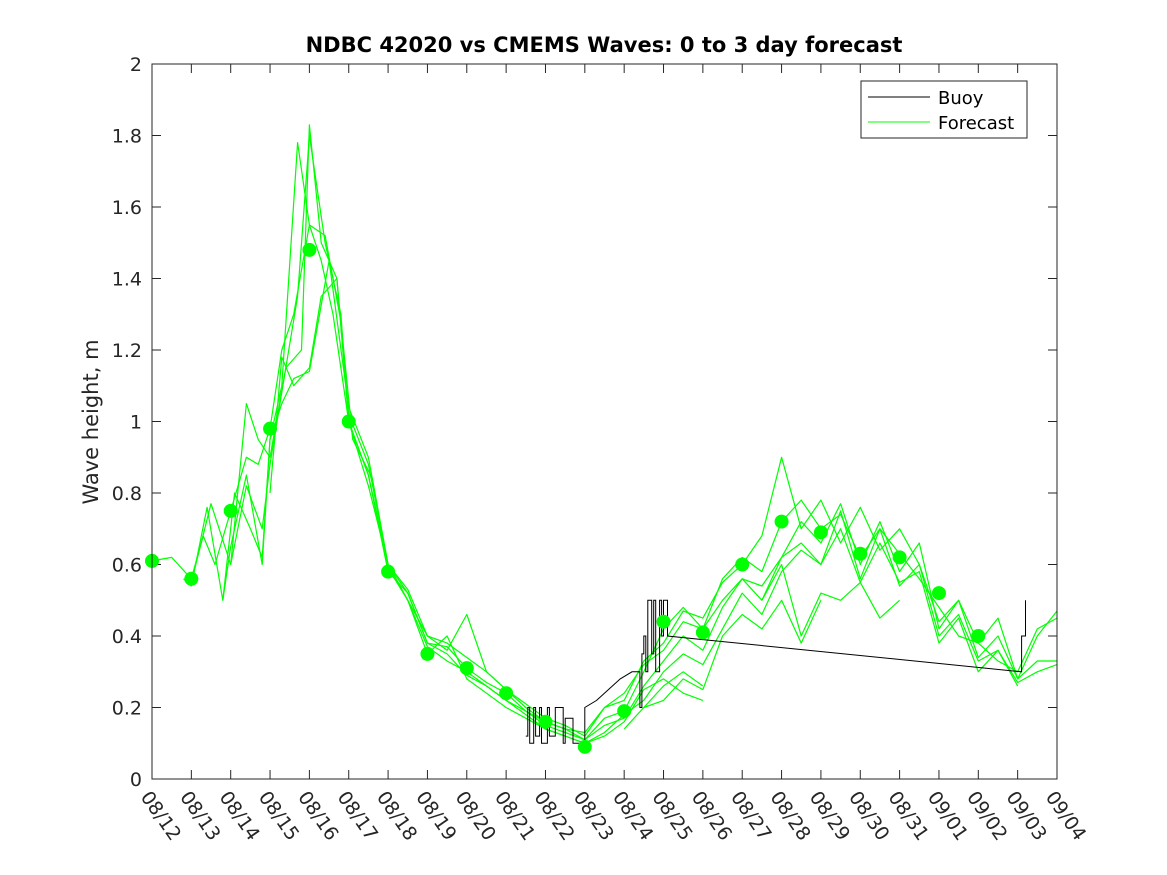  I want to click on y-tick-label: 1.4, so click(127, 280).